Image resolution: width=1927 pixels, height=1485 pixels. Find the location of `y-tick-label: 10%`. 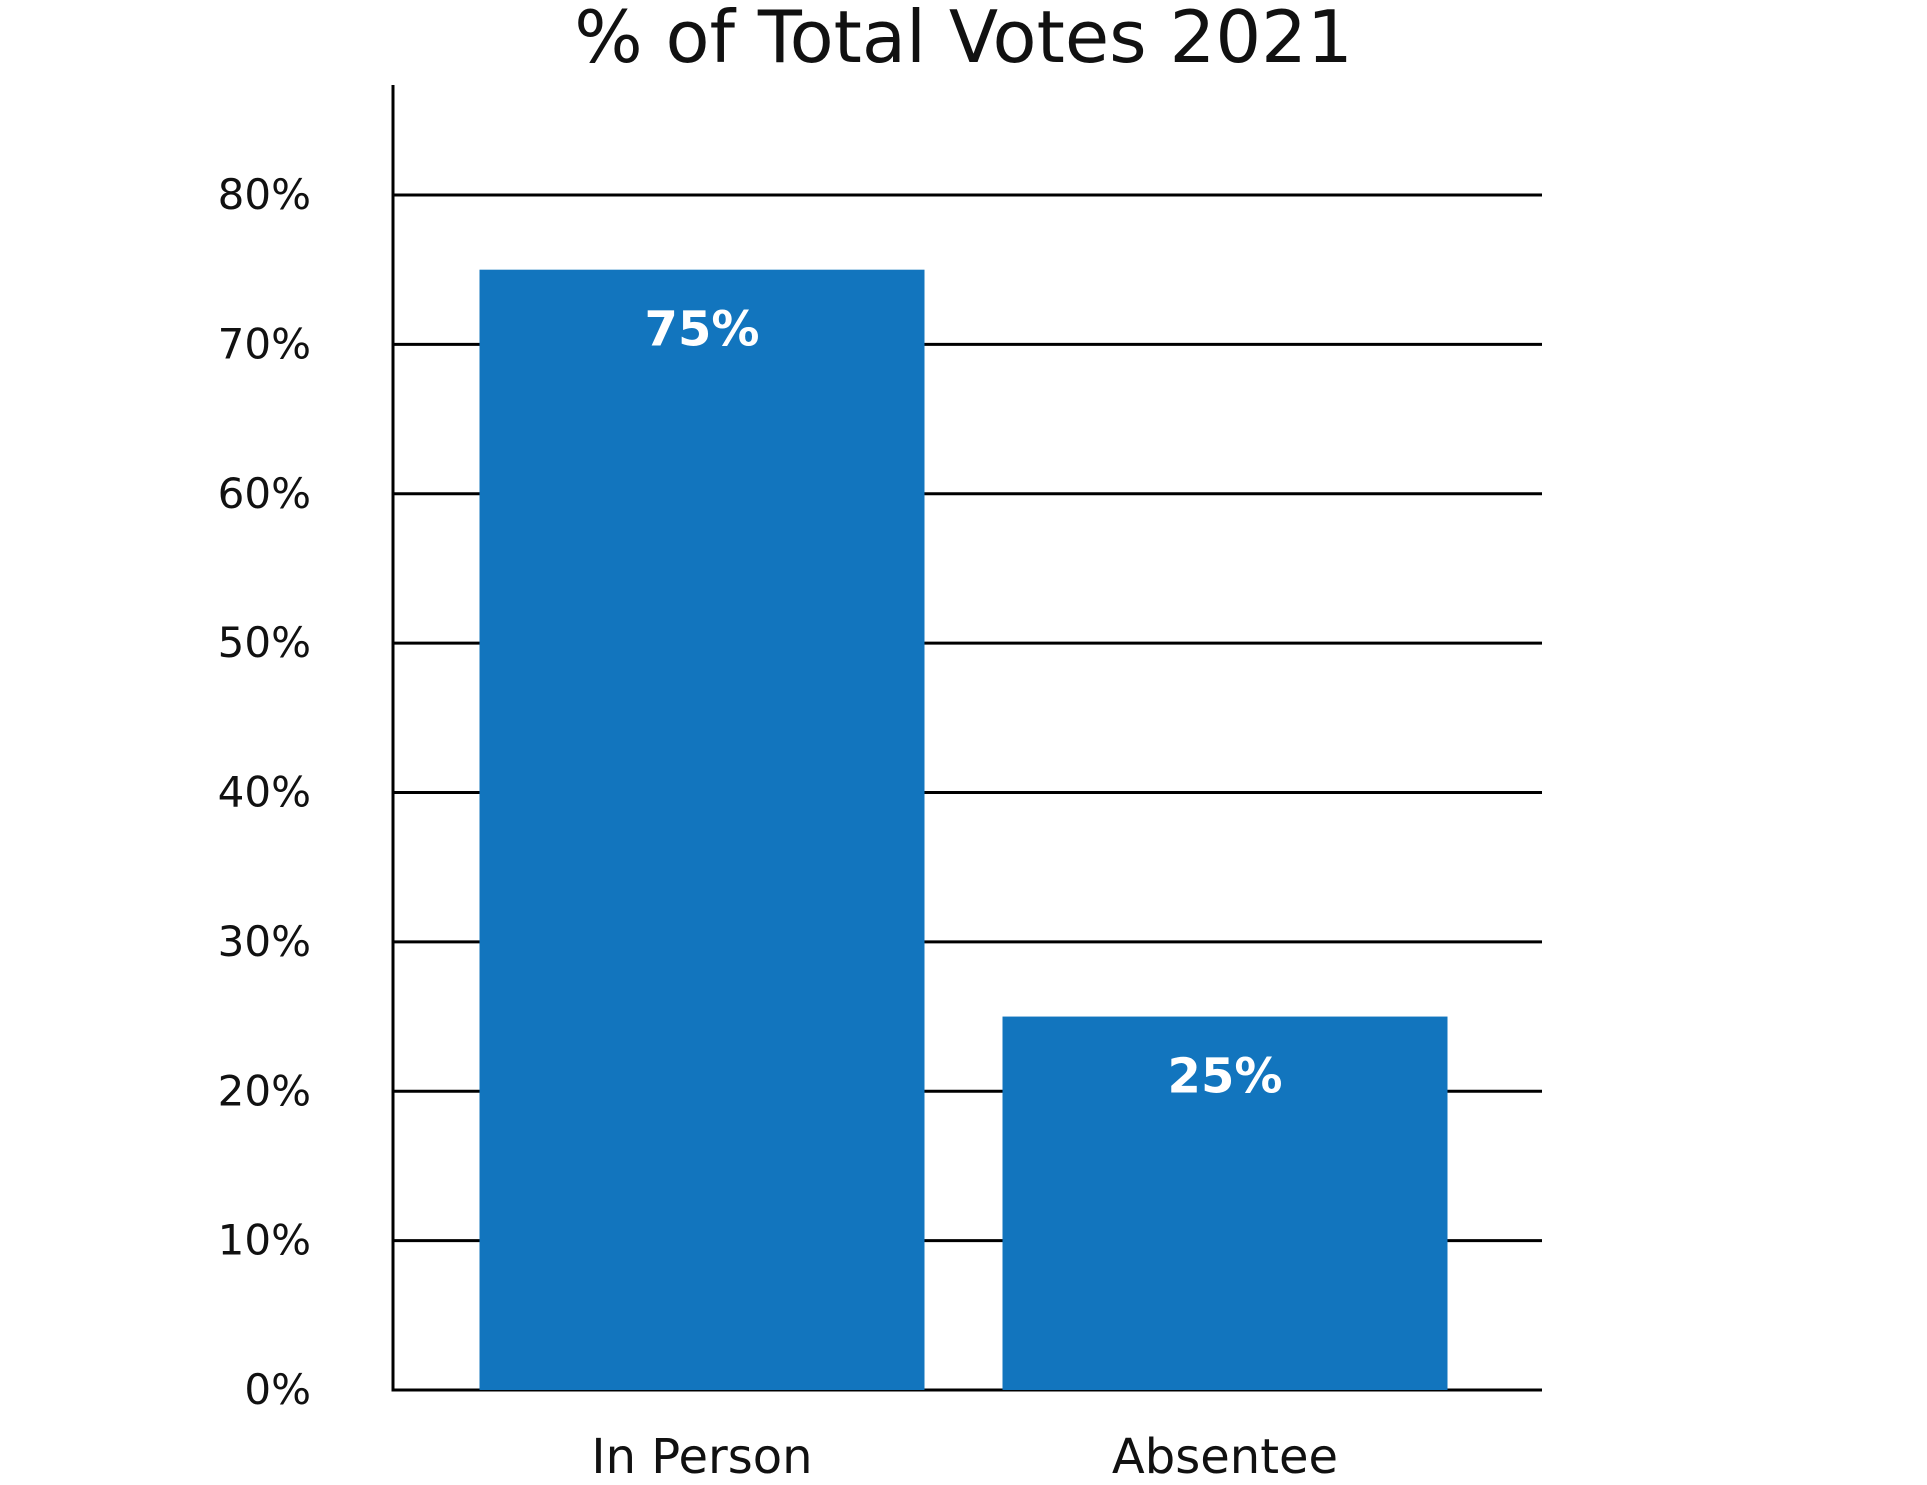

y-tick-label: 10% is located at coordinates (264, 1240).